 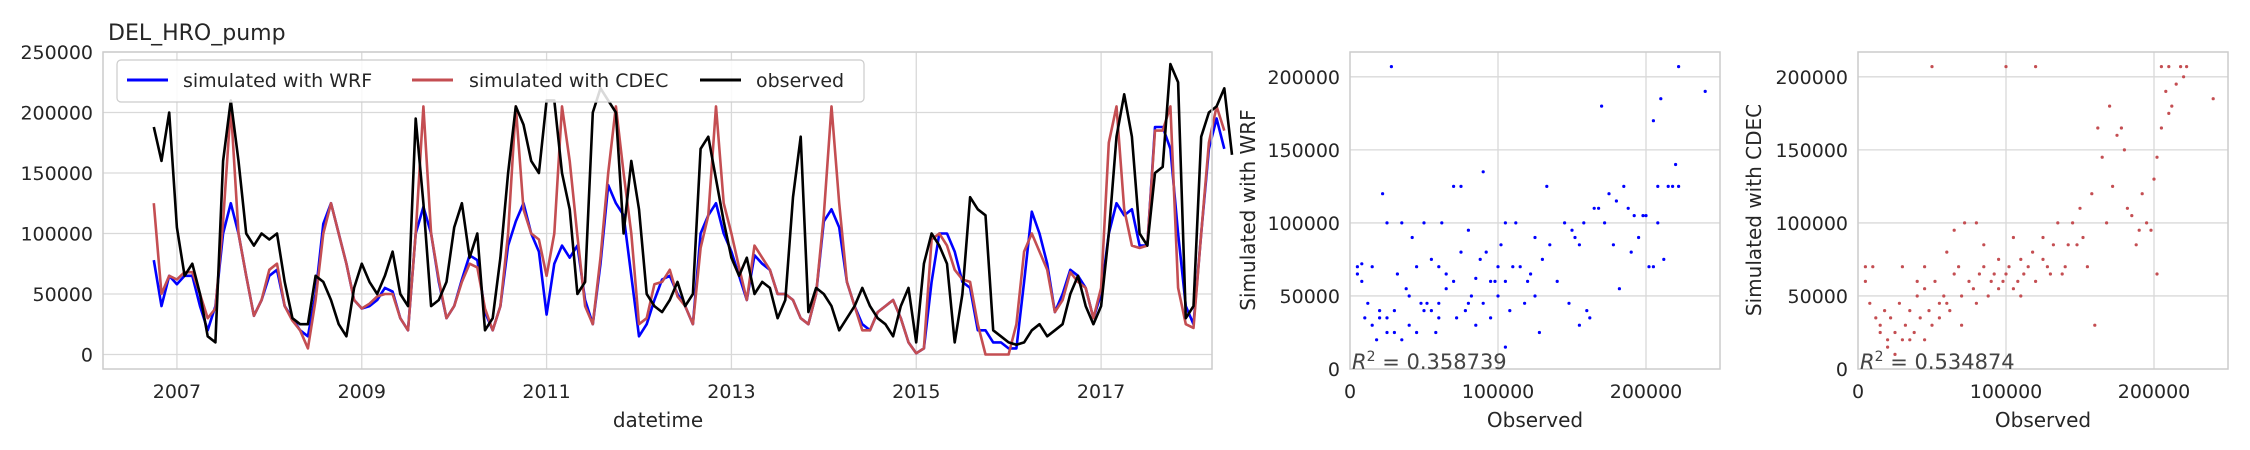 What do you see at coordinates (1535, 210) in the screenshot?
I see `scatter-wrf-frame` at bounding box center [1535, 210].